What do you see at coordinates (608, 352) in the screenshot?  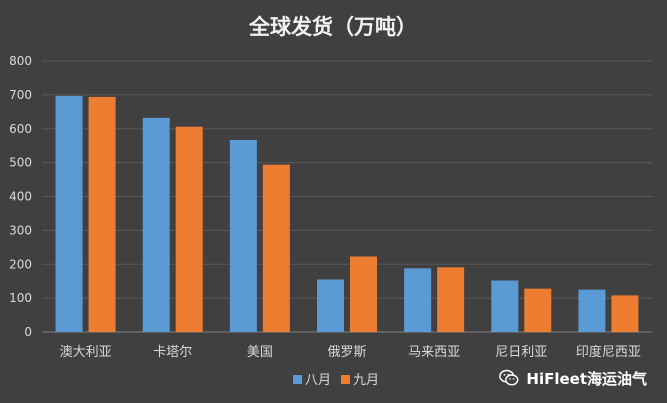 I see `x-tick-label: 印度尼西亚` at bounding box center [608, 352].